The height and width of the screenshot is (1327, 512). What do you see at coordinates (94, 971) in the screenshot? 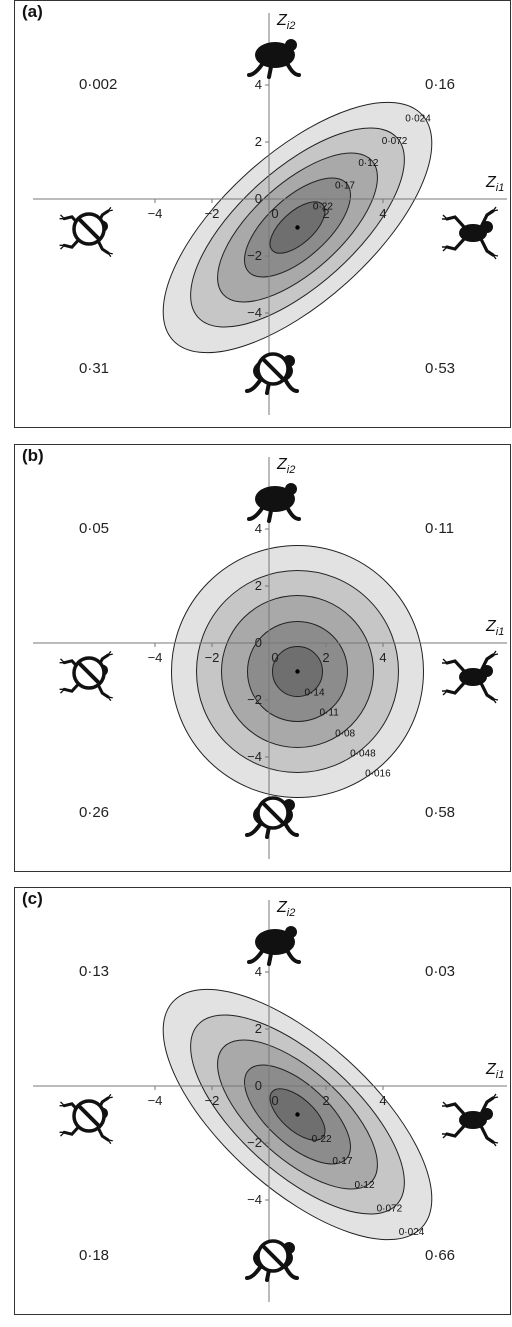
I see `quadrant-value-top-left: 0·13` at bounding box center [94, 971].